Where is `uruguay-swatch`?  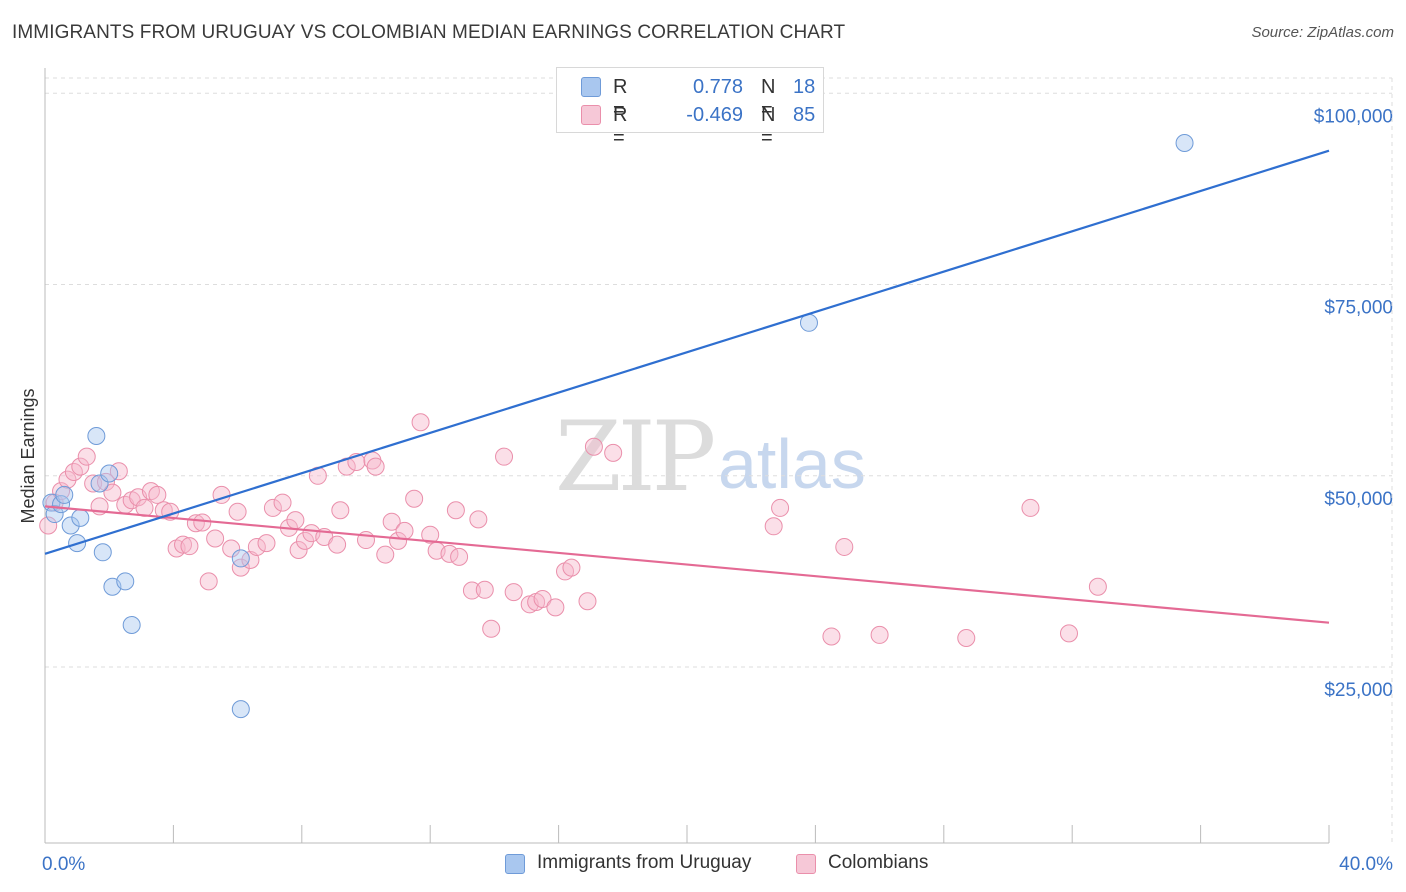
uruguay-swatch is located at coordinates (591, 87).